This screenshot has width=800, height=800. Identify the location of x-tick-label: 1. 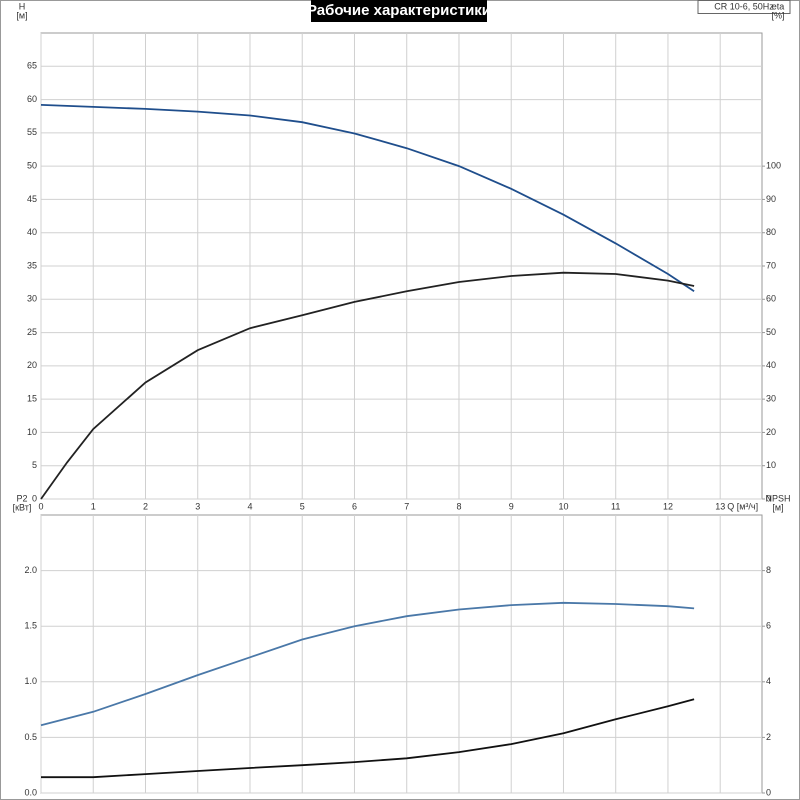
(93, 506).